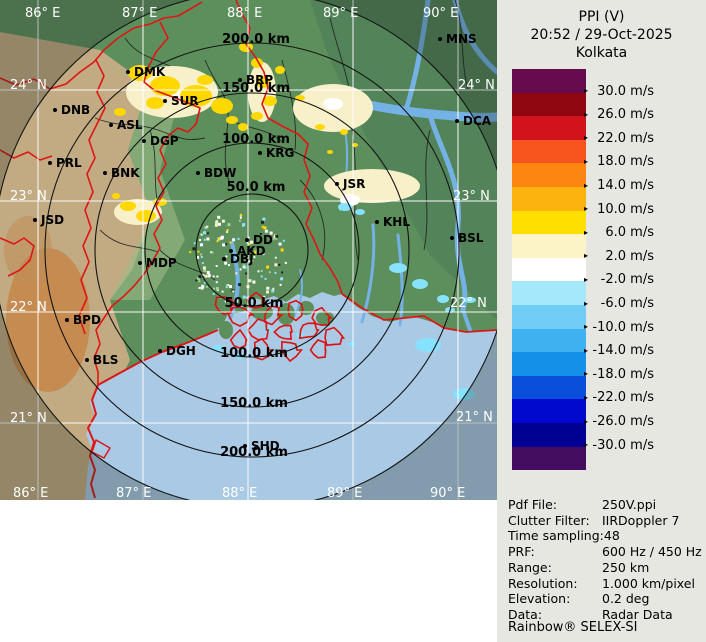 The image size is (706, 642). I want to click on station-label-BNK: BNK, so click(125, 173).